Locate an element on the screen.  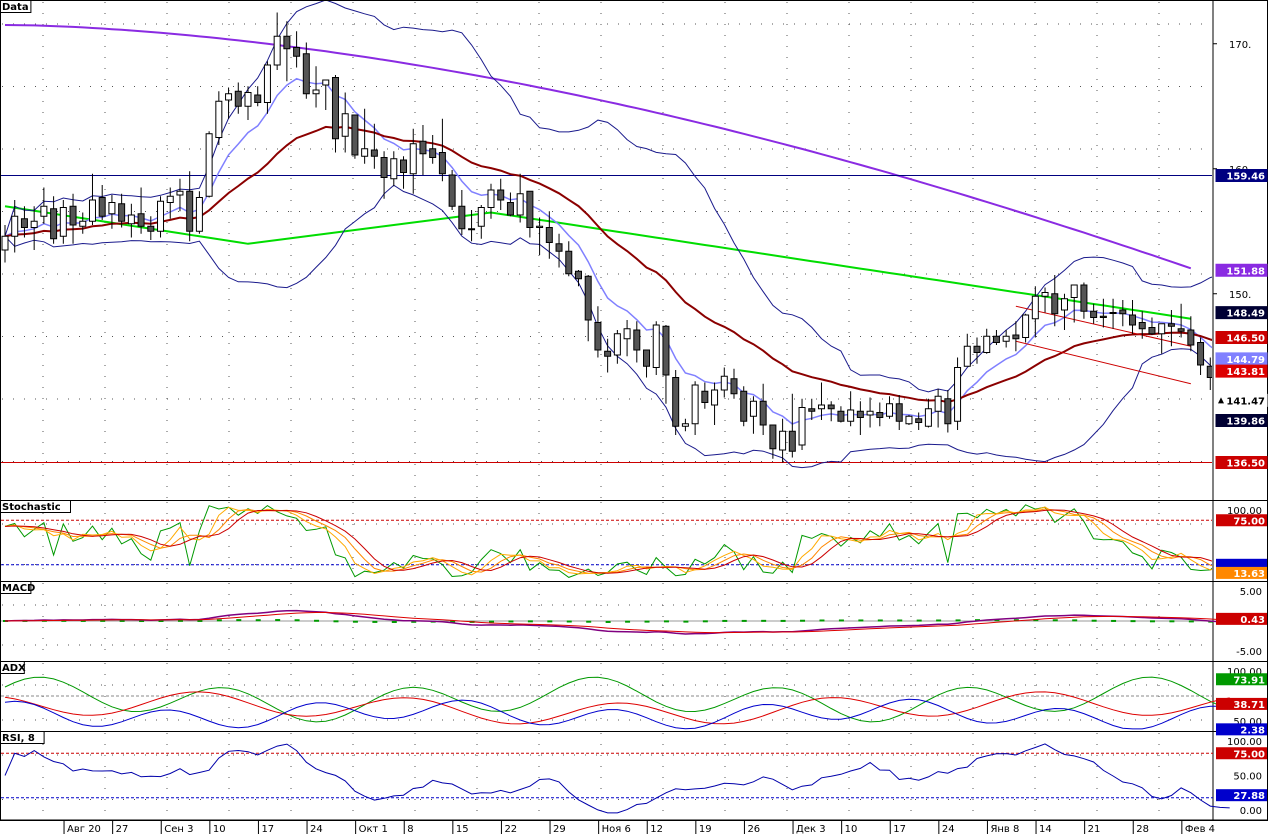
price-tag-label: 151.88 is located at coordinates (1245, 271).